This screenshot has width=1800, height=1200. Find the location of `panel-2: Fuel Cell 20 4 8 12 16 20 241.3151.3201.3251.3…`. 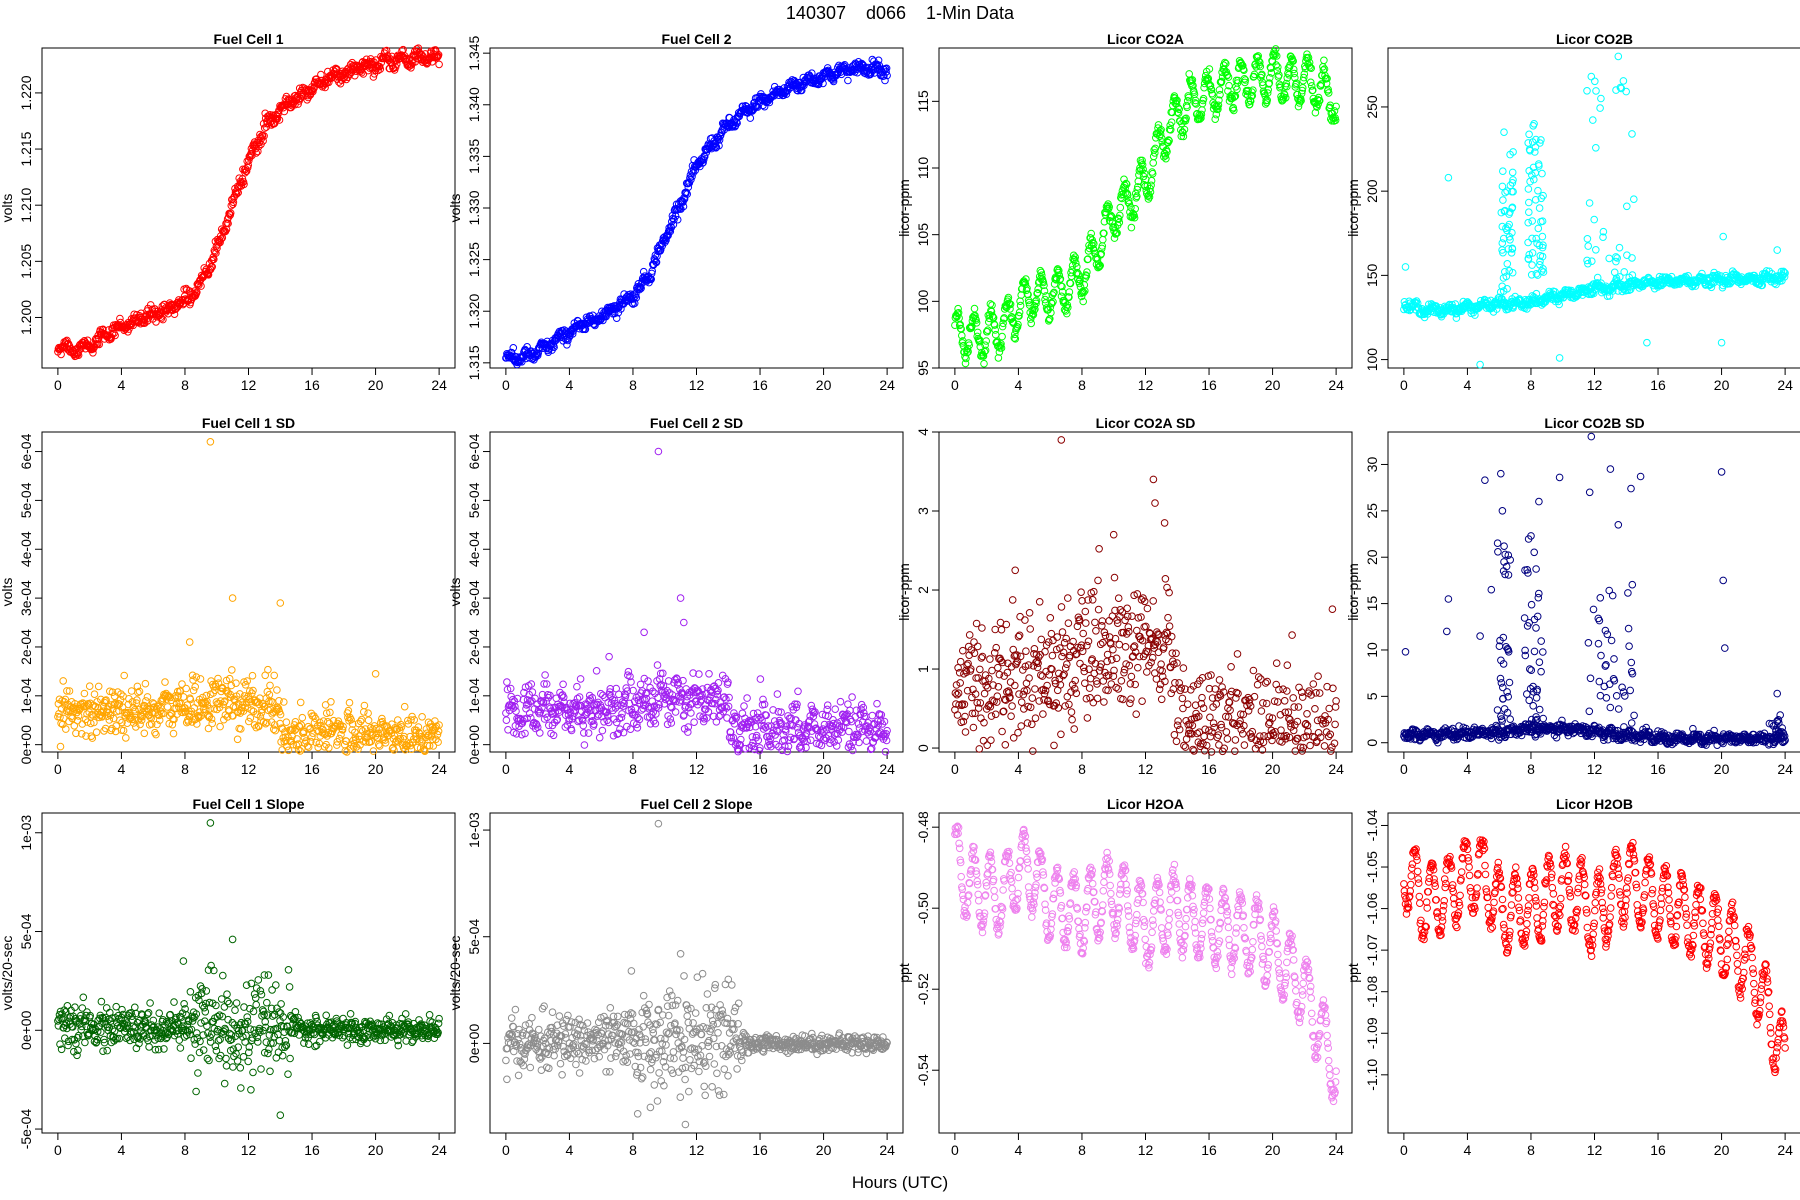

panel-2: Fuel Cell 20 4 8 12 16 20 241.3151.3201.3251.3… is located at coordinates (675, 212).